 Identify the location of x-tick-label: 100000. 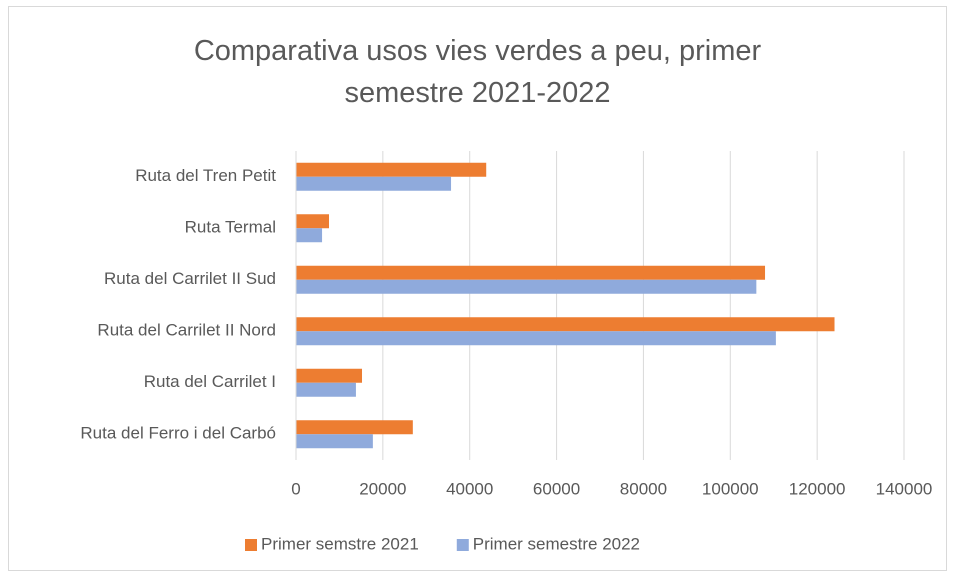
(730, 488).